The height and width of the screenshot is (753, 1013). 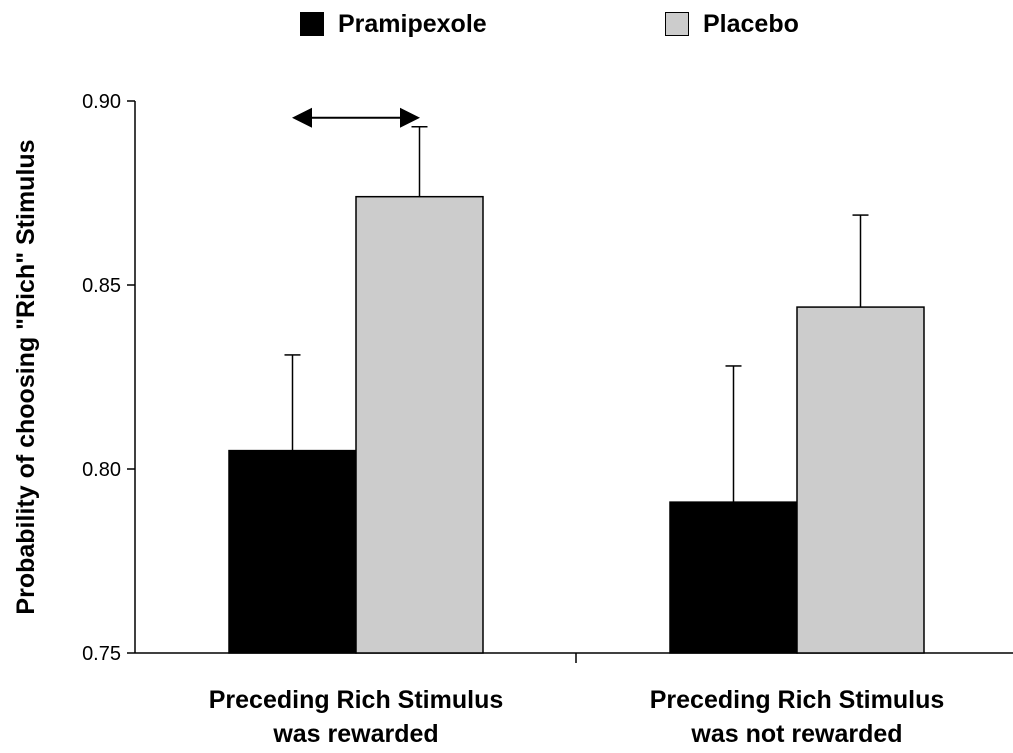 I want to click on y-axis-title: Probability of choosing "Rich" Stimulus, so click(x=26, y=376).